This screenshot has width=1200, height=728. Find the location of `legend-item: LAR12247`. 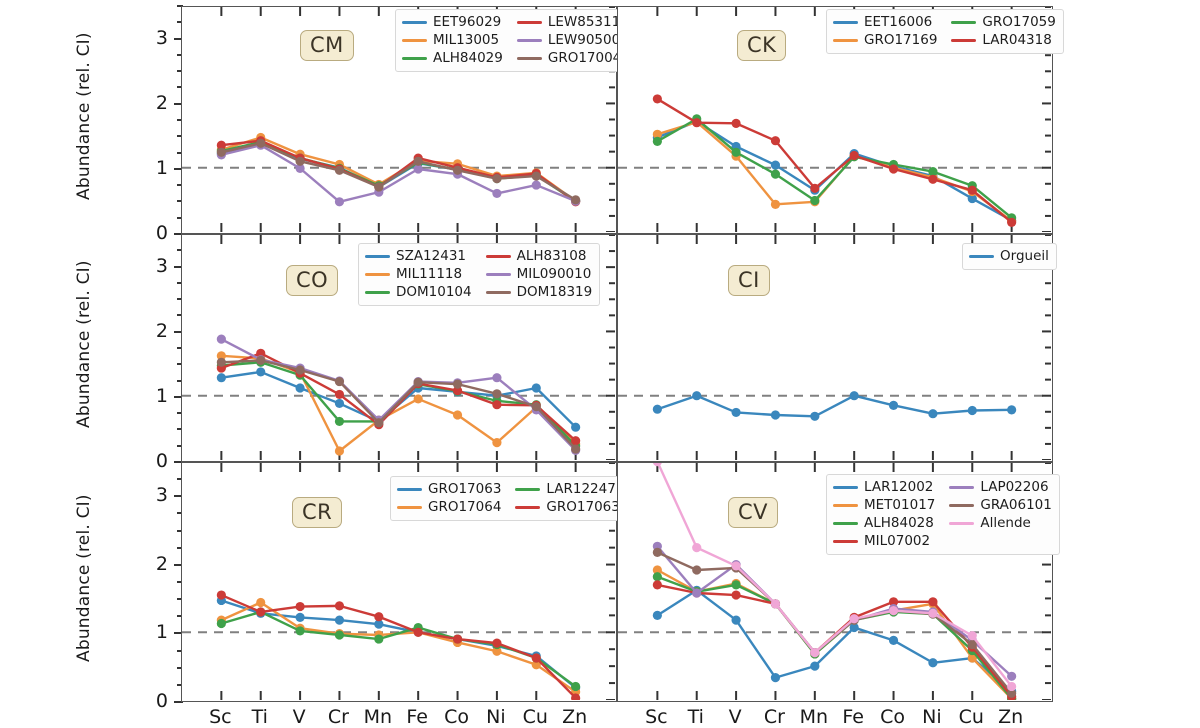

legend-item: LAR12247 is located at coordinates (567, 489).